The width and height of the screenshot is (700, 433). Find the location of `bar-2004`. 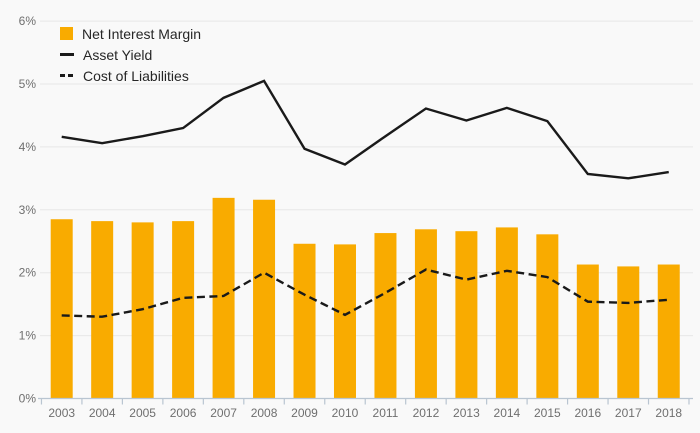

bar-2004 is located at coordinates (102, 310).